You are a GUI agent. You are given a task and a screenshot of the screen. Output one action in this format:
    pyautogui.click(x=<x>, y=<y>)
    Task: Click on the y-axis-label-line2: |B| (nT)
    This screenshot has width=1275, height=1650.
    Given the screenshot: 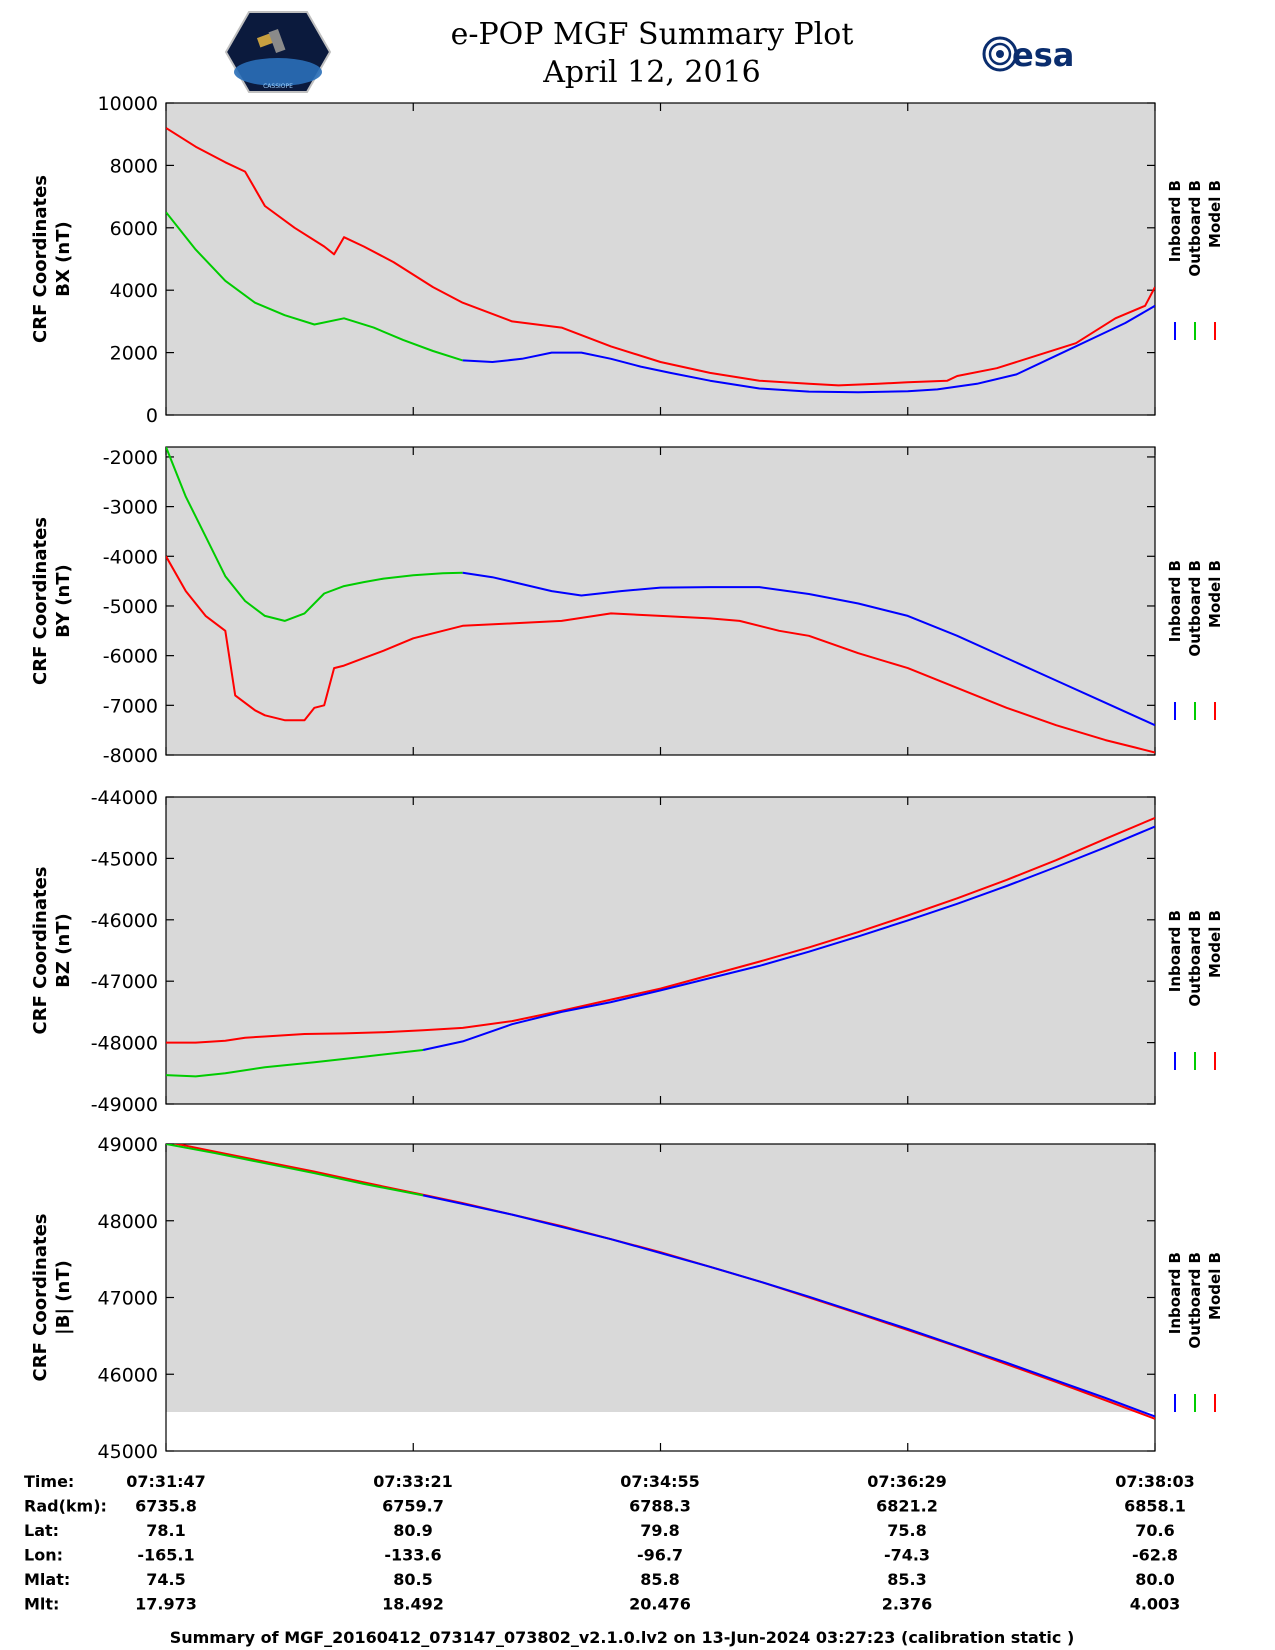 What is the action you would take?
    pyautogui.click(x=63, y=1297)
    